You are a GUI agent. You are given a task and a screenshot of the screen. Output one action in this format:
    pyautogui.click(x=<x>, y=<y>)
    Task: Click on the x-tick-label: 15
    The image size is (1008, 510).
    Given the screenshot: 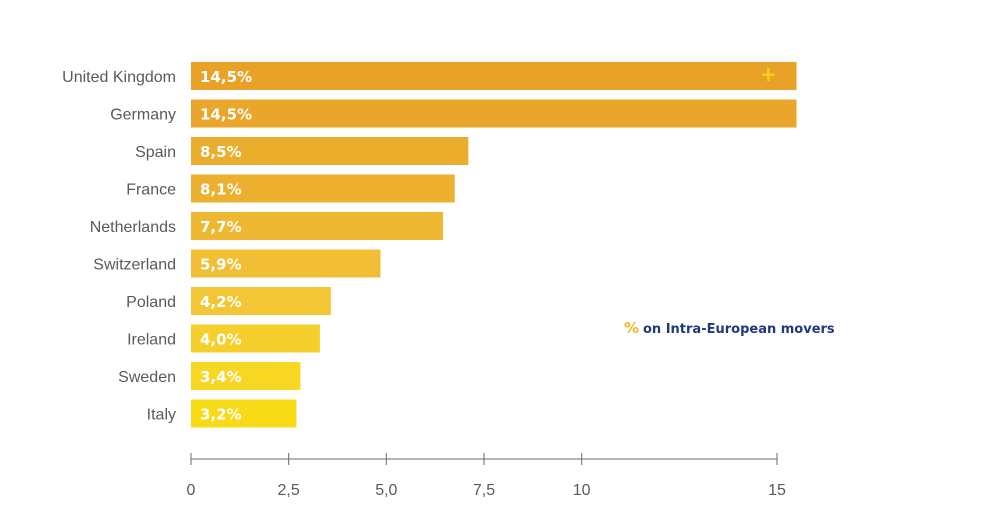 What is the action you would take?
    pyautogui.click(x=777, y=490)
    